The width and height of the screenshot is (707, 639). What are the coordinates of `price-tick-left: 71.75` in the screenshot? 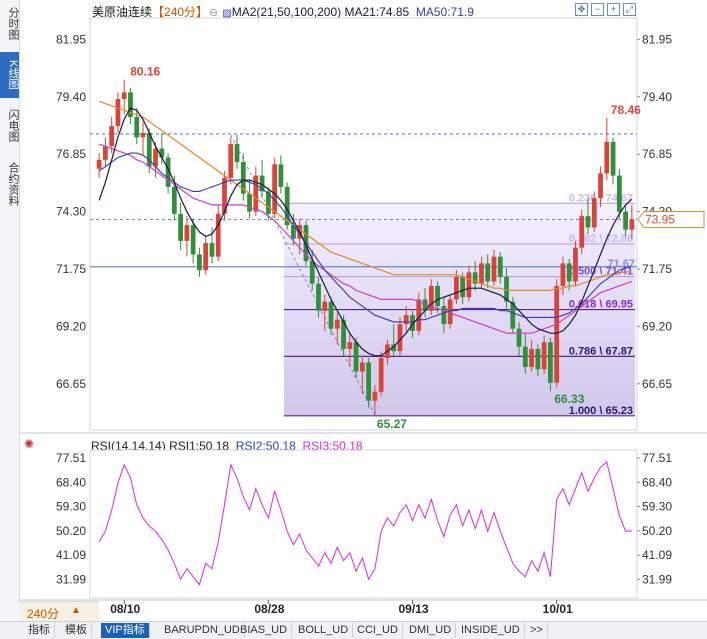 It's located at (71, 269).